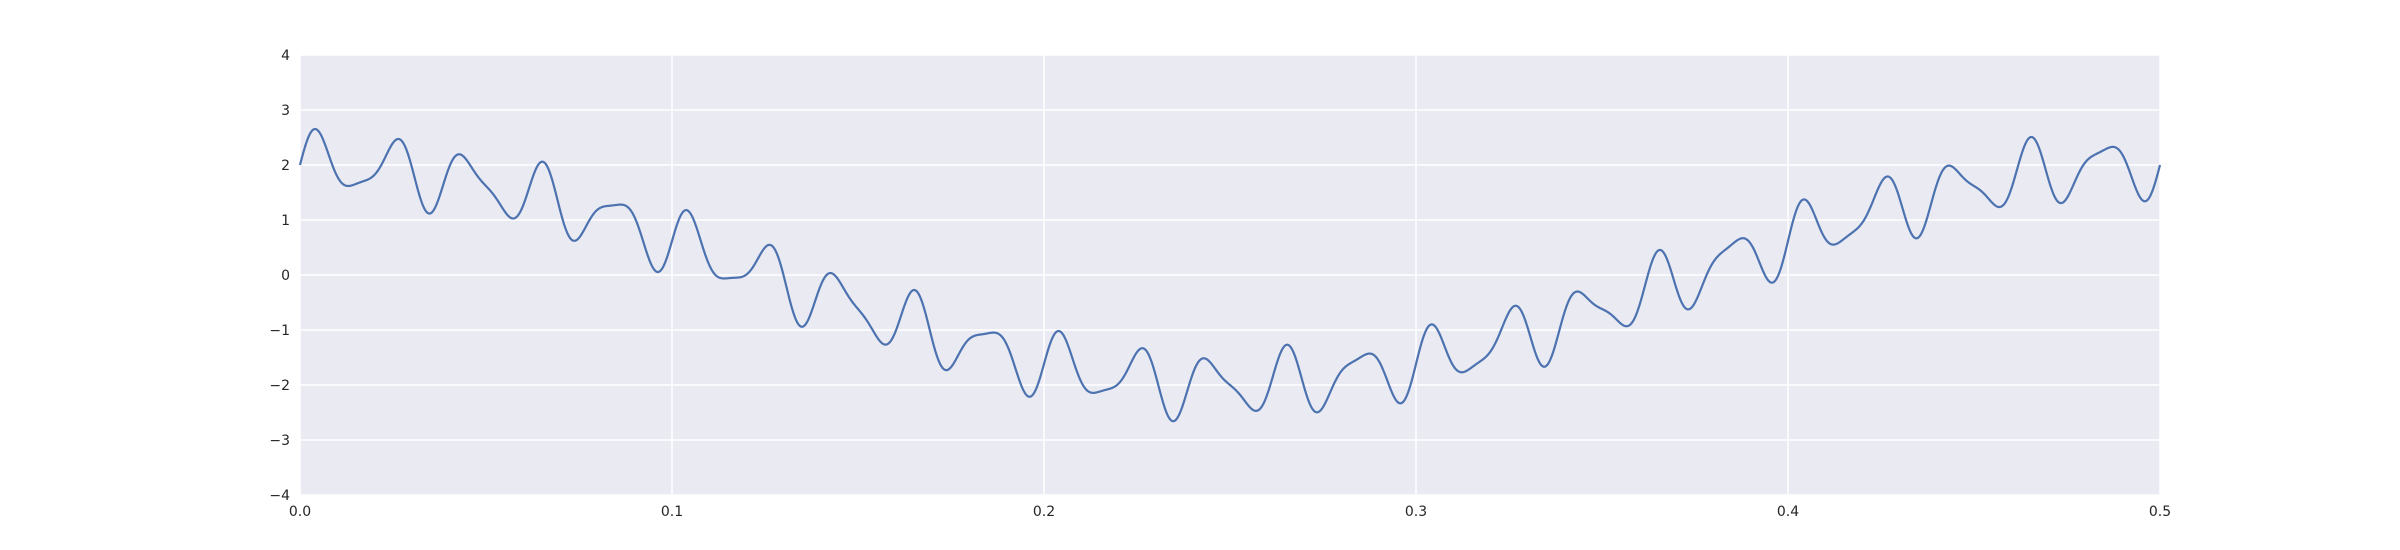 This screenshot has width=2400, height=550. What do you see at coordinates (285, 111) in the screenshot?
I see `y-tick-label: 3` at bounding box center [285, 111].